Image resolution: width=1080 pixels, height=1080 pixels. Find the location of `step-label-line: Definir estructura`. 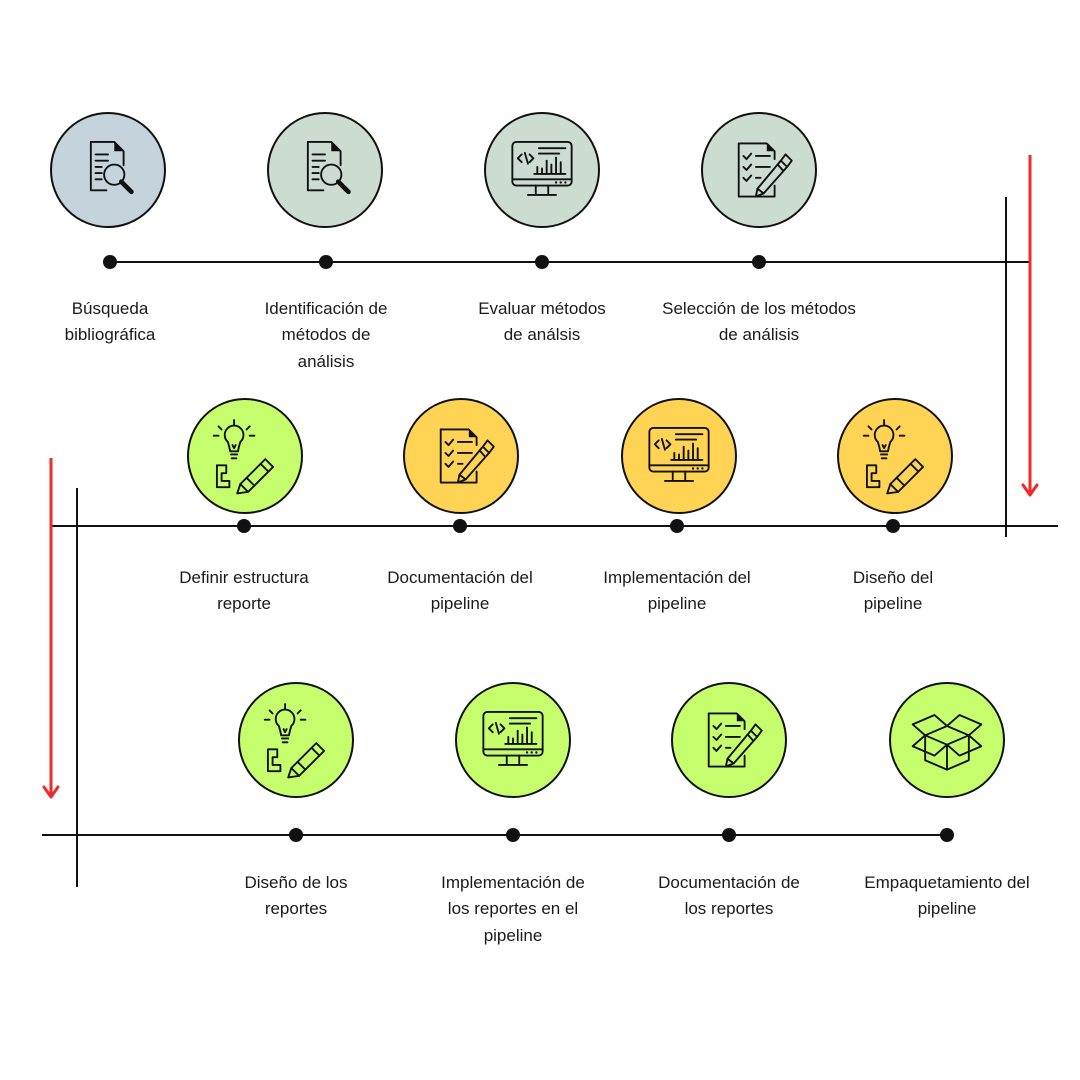

step-label-line: Definir estructura is located at coordinates (244, 577).